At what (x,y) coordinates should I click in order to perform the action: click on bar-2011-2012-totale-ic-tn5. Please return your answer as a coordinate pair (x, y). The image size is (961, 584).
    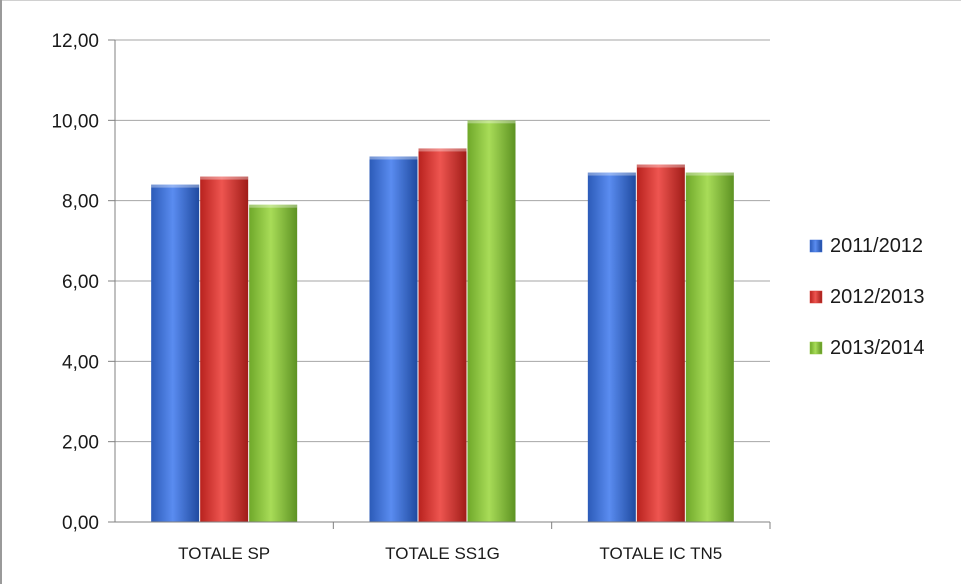
    Looking at the image, I should click on (611, 347).